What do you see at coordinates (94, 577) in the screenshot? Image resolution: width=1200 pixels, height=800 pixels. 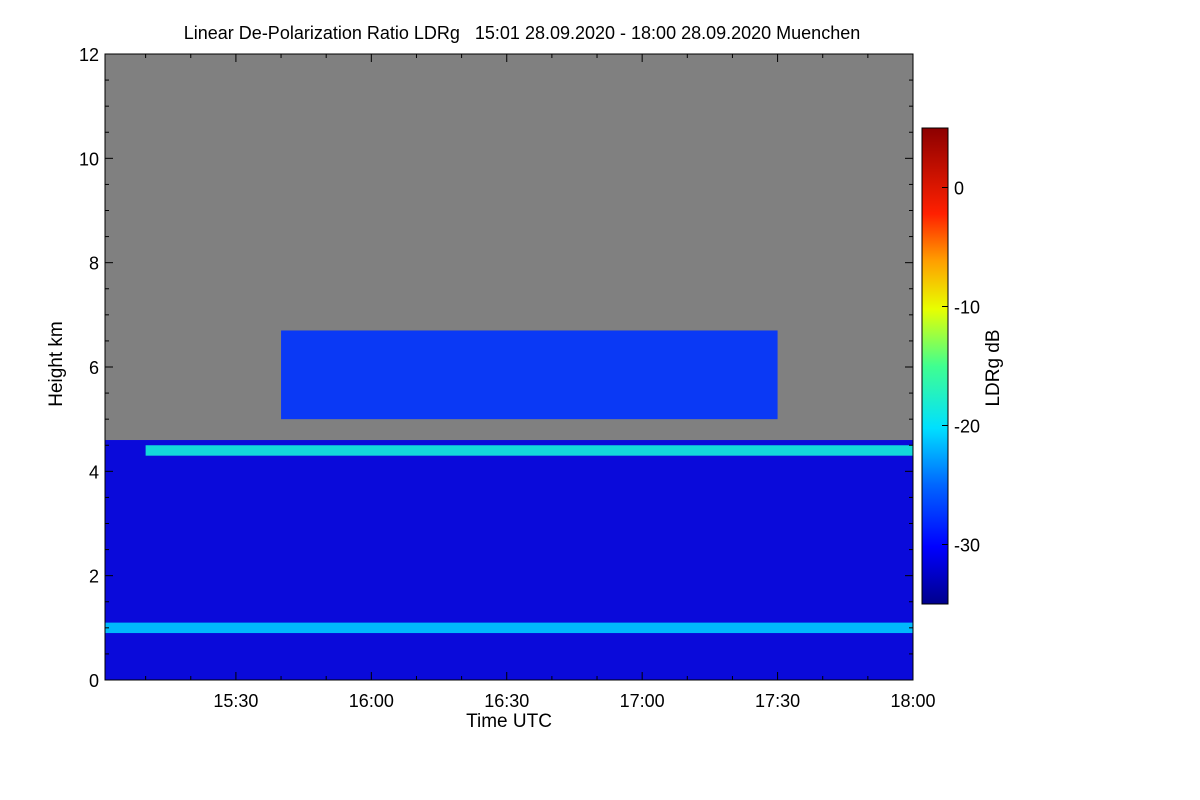 I see `y-tick-label: 2` at bounding box center [94, 577].